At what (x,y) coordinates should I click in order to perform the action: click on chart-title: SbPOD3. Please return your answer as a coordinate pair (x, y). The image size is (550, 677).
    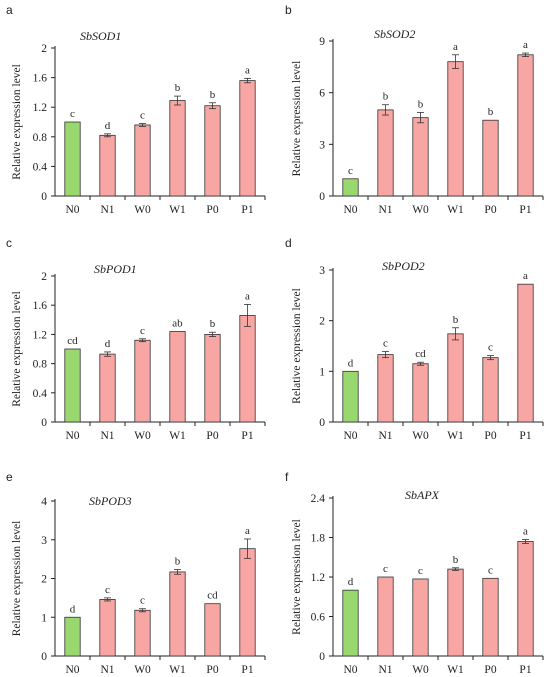
    Looking at the image, I should click on (110, 501).